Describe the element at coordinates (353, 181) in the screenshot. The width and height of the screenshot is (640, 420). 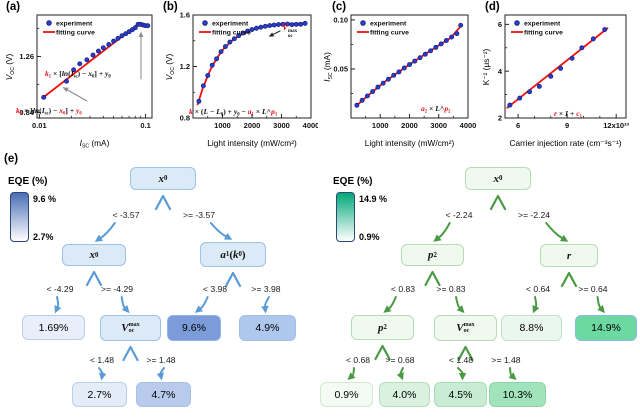
I see `eqe-title-right: EQE (%)` at that location.